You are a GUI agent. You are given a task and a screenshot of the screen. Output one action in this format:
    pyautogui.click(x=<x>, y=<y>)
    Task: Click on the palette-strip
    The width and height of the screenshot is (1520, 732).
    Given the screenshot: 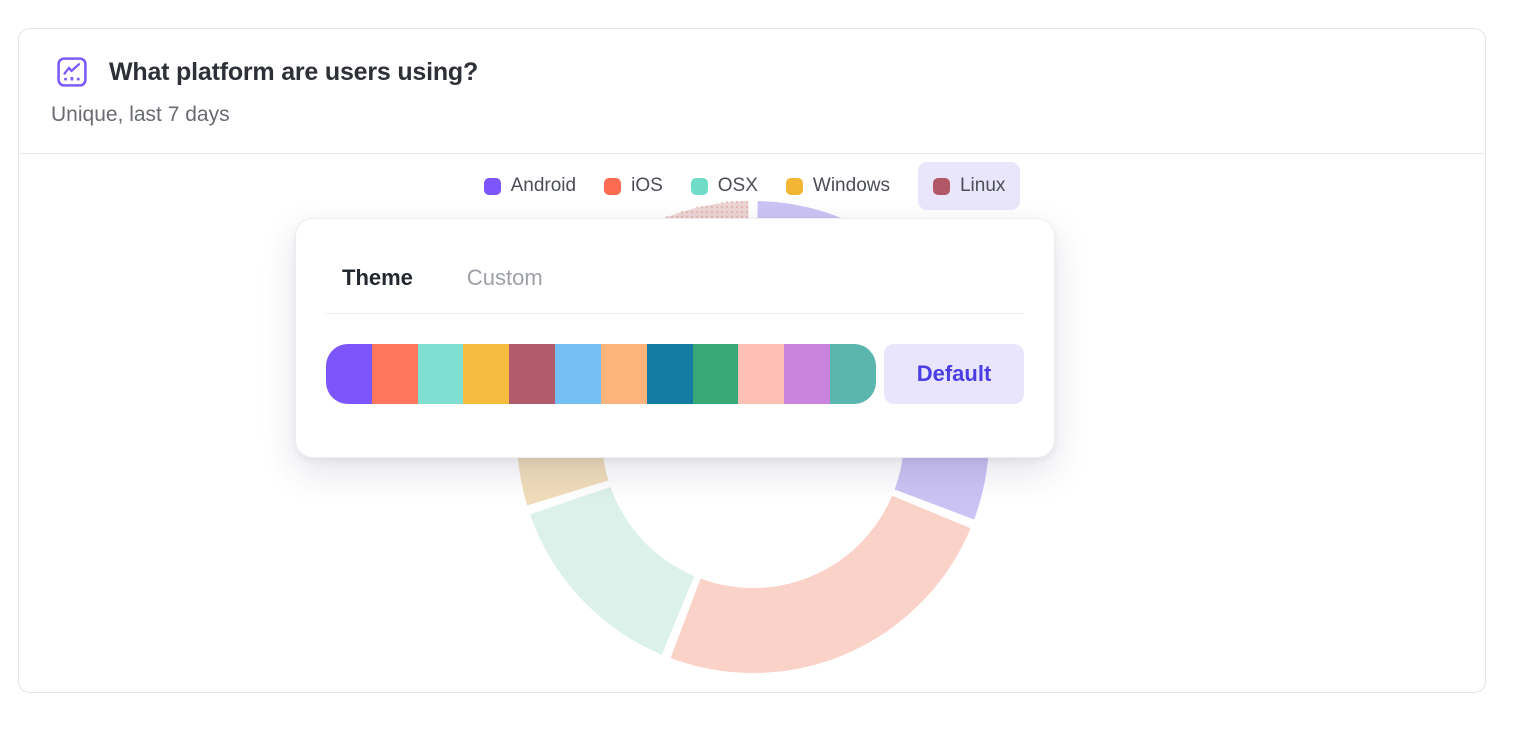 What is the action you would take?
    pyautogui.click(x=601, y=374)
    